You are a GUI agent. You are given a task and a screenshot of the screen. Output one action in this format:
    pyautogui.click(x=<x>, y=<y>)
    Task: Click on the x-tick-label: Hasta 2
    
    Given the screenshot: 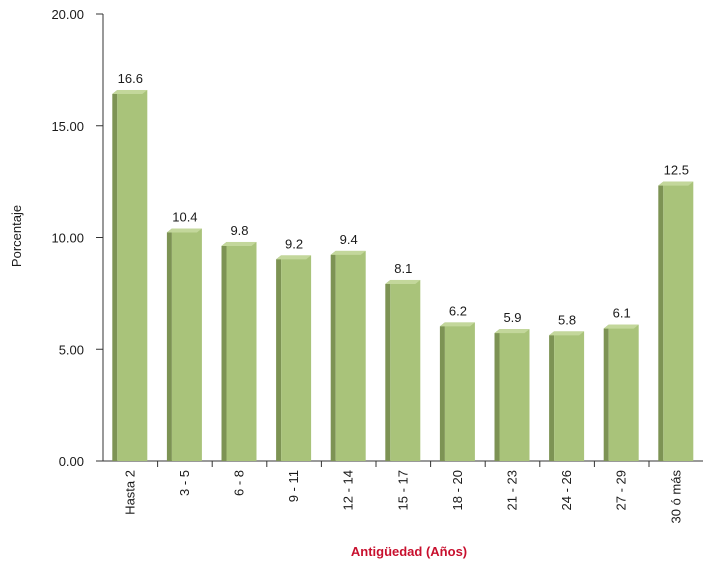 What is the action you would take?
    pyautogui.click(x=129, y=492)
    